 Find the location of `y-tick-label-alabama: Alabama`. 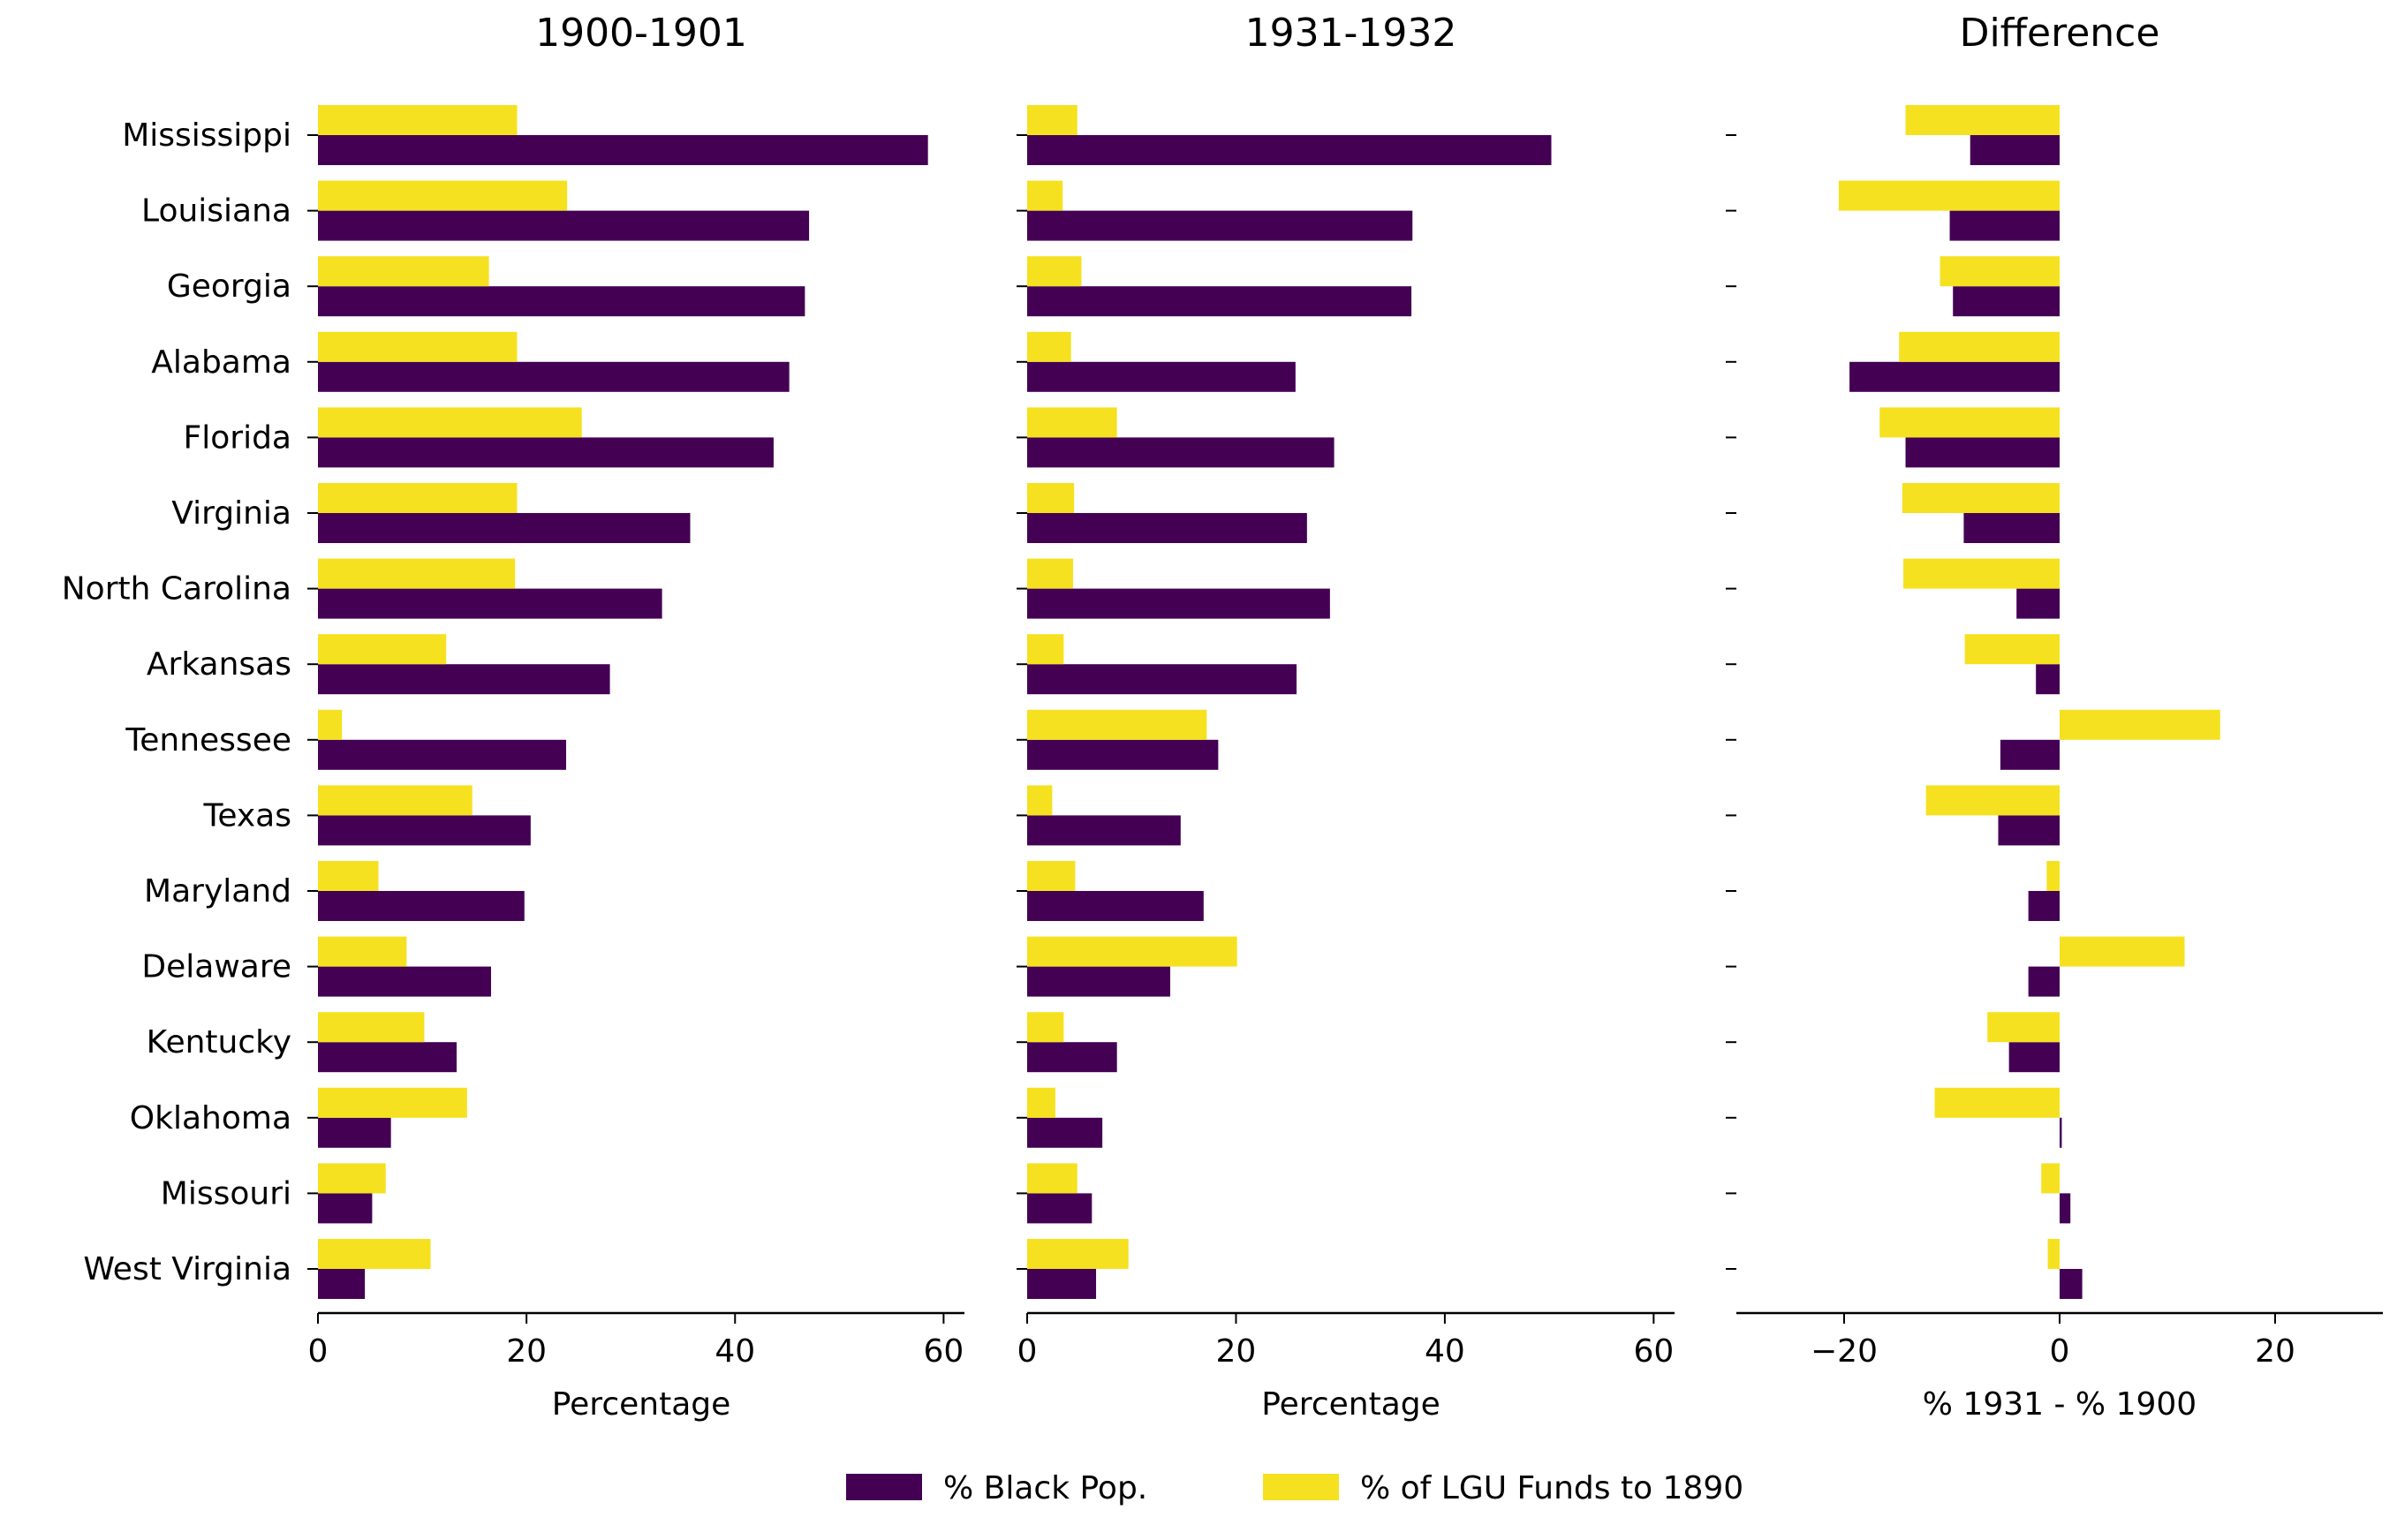

y-tick-label-alabama: Alabama is located at coordinates (221, 362).